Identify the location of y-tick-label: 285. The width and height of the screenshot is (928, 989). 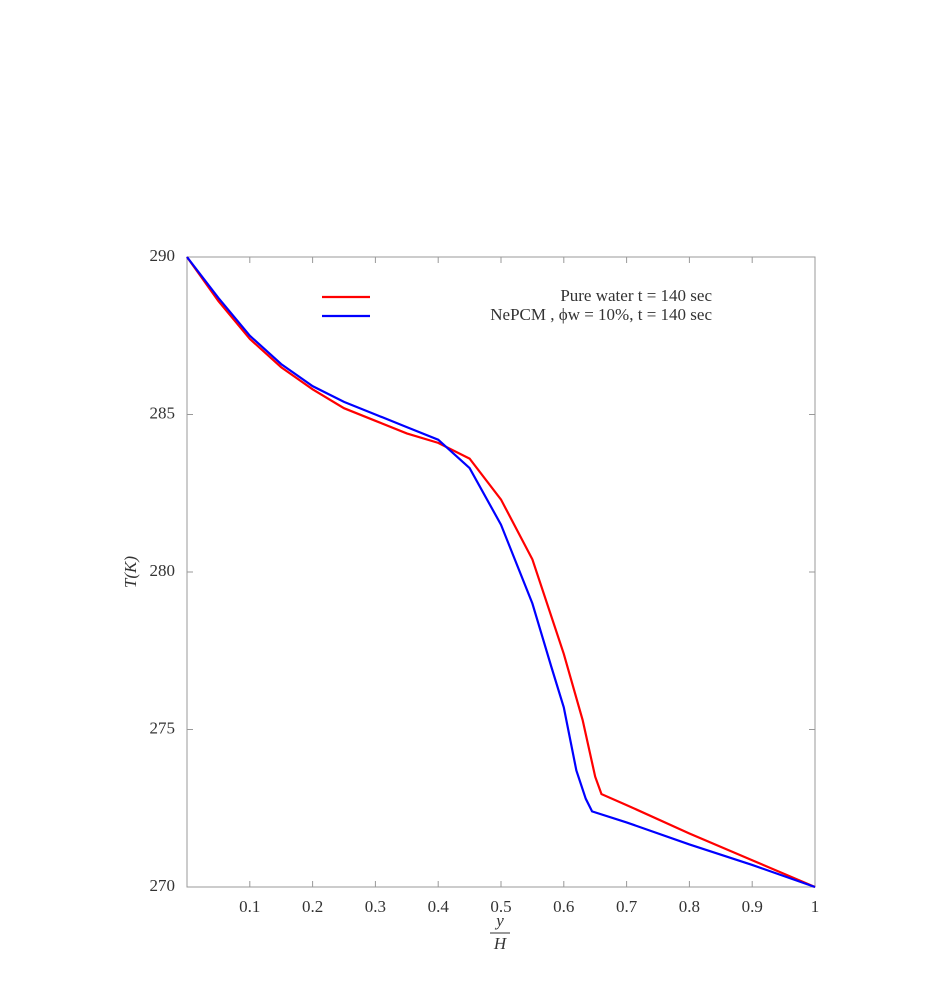
(163, 412).